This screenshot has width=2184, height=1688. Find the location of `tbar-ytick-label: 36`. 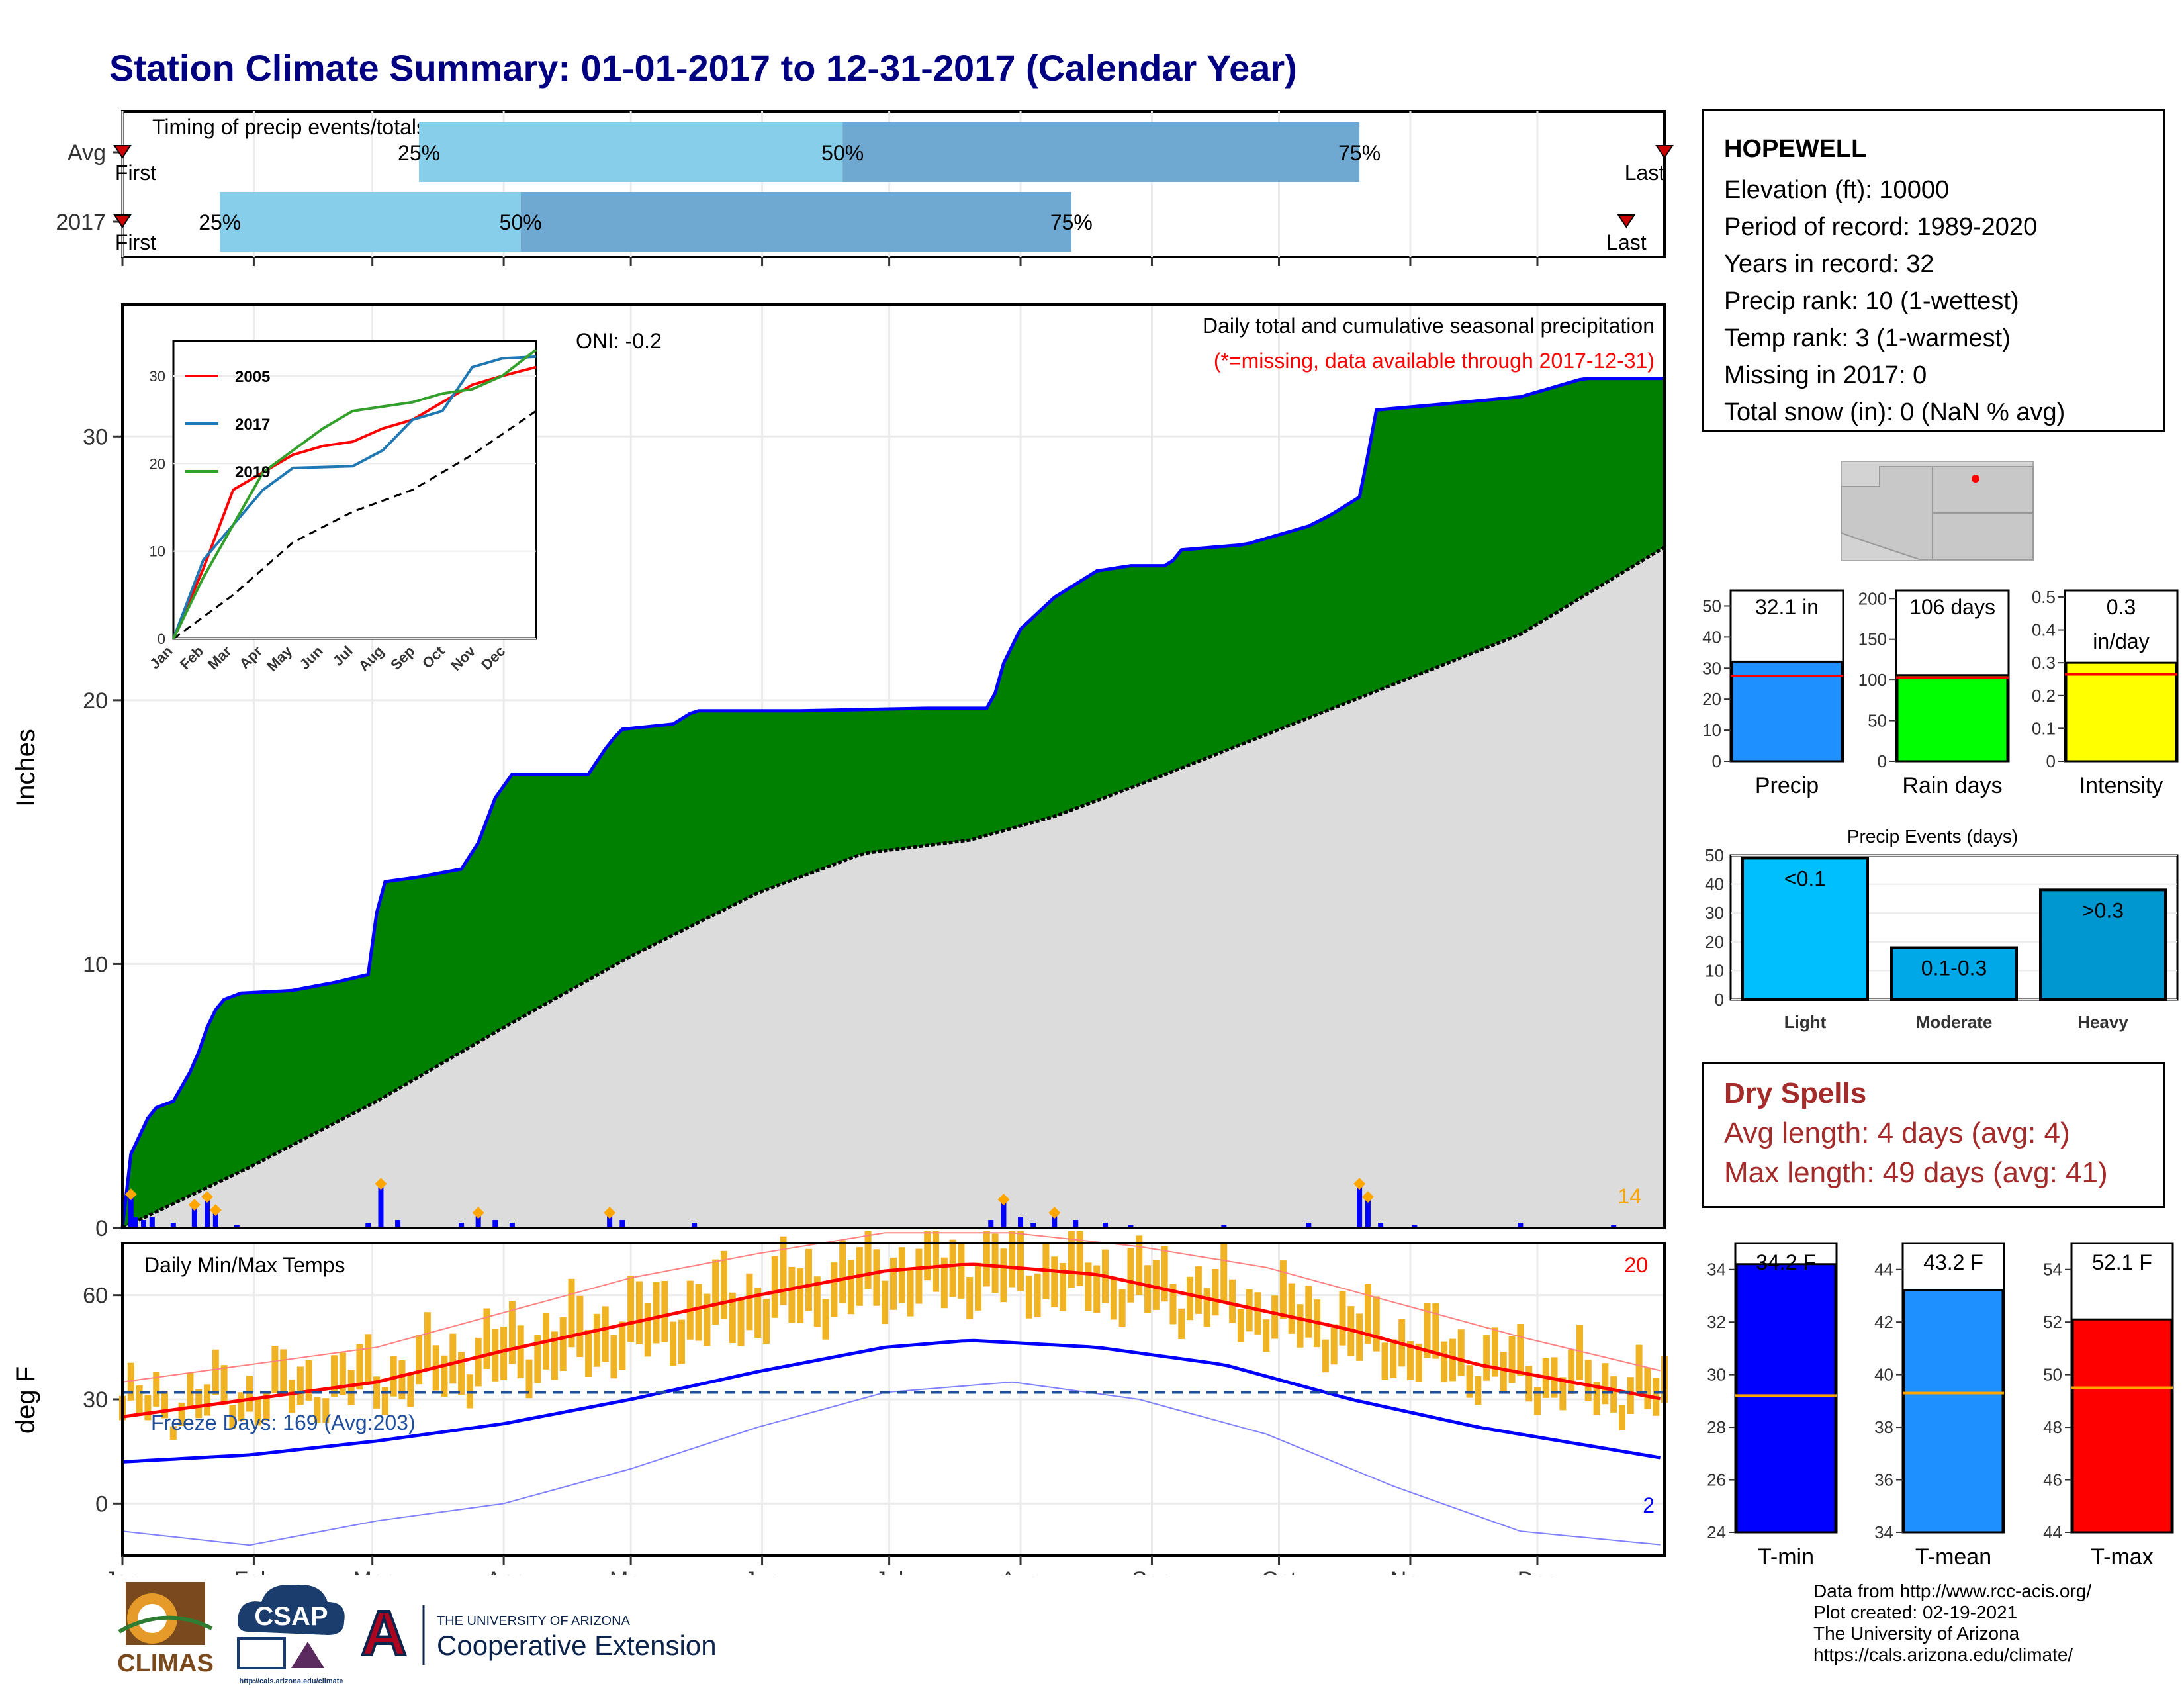

tbar-ytick-label: 36 is located at coordinates (1883, 1480).